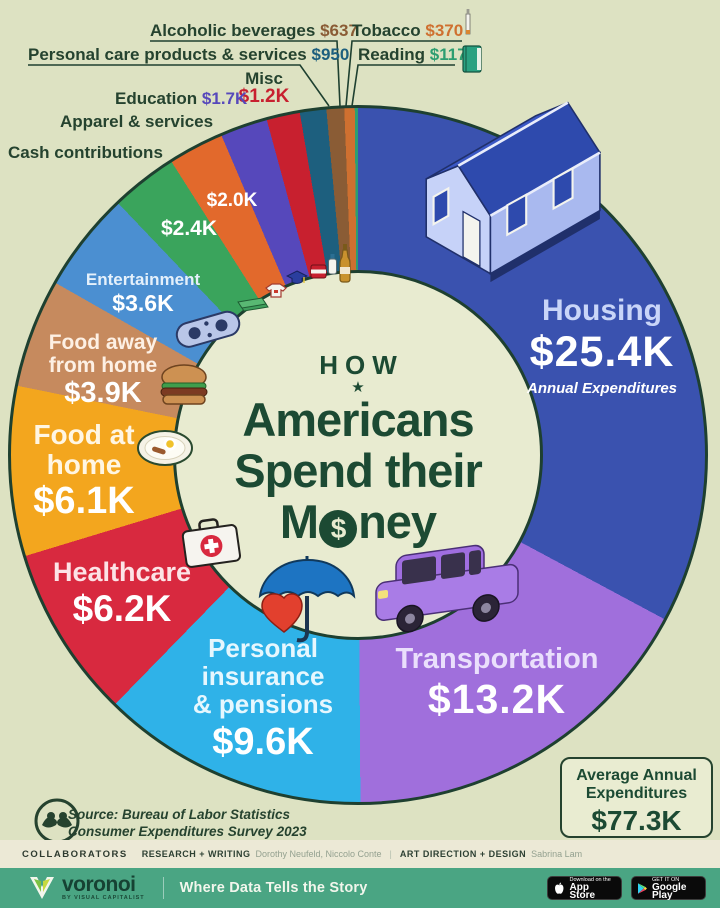  What do you see at coordinates (99, 884) in the screenshot?
I see `voronoi-wordmark: voronoi` at bounding box center [99, 884].